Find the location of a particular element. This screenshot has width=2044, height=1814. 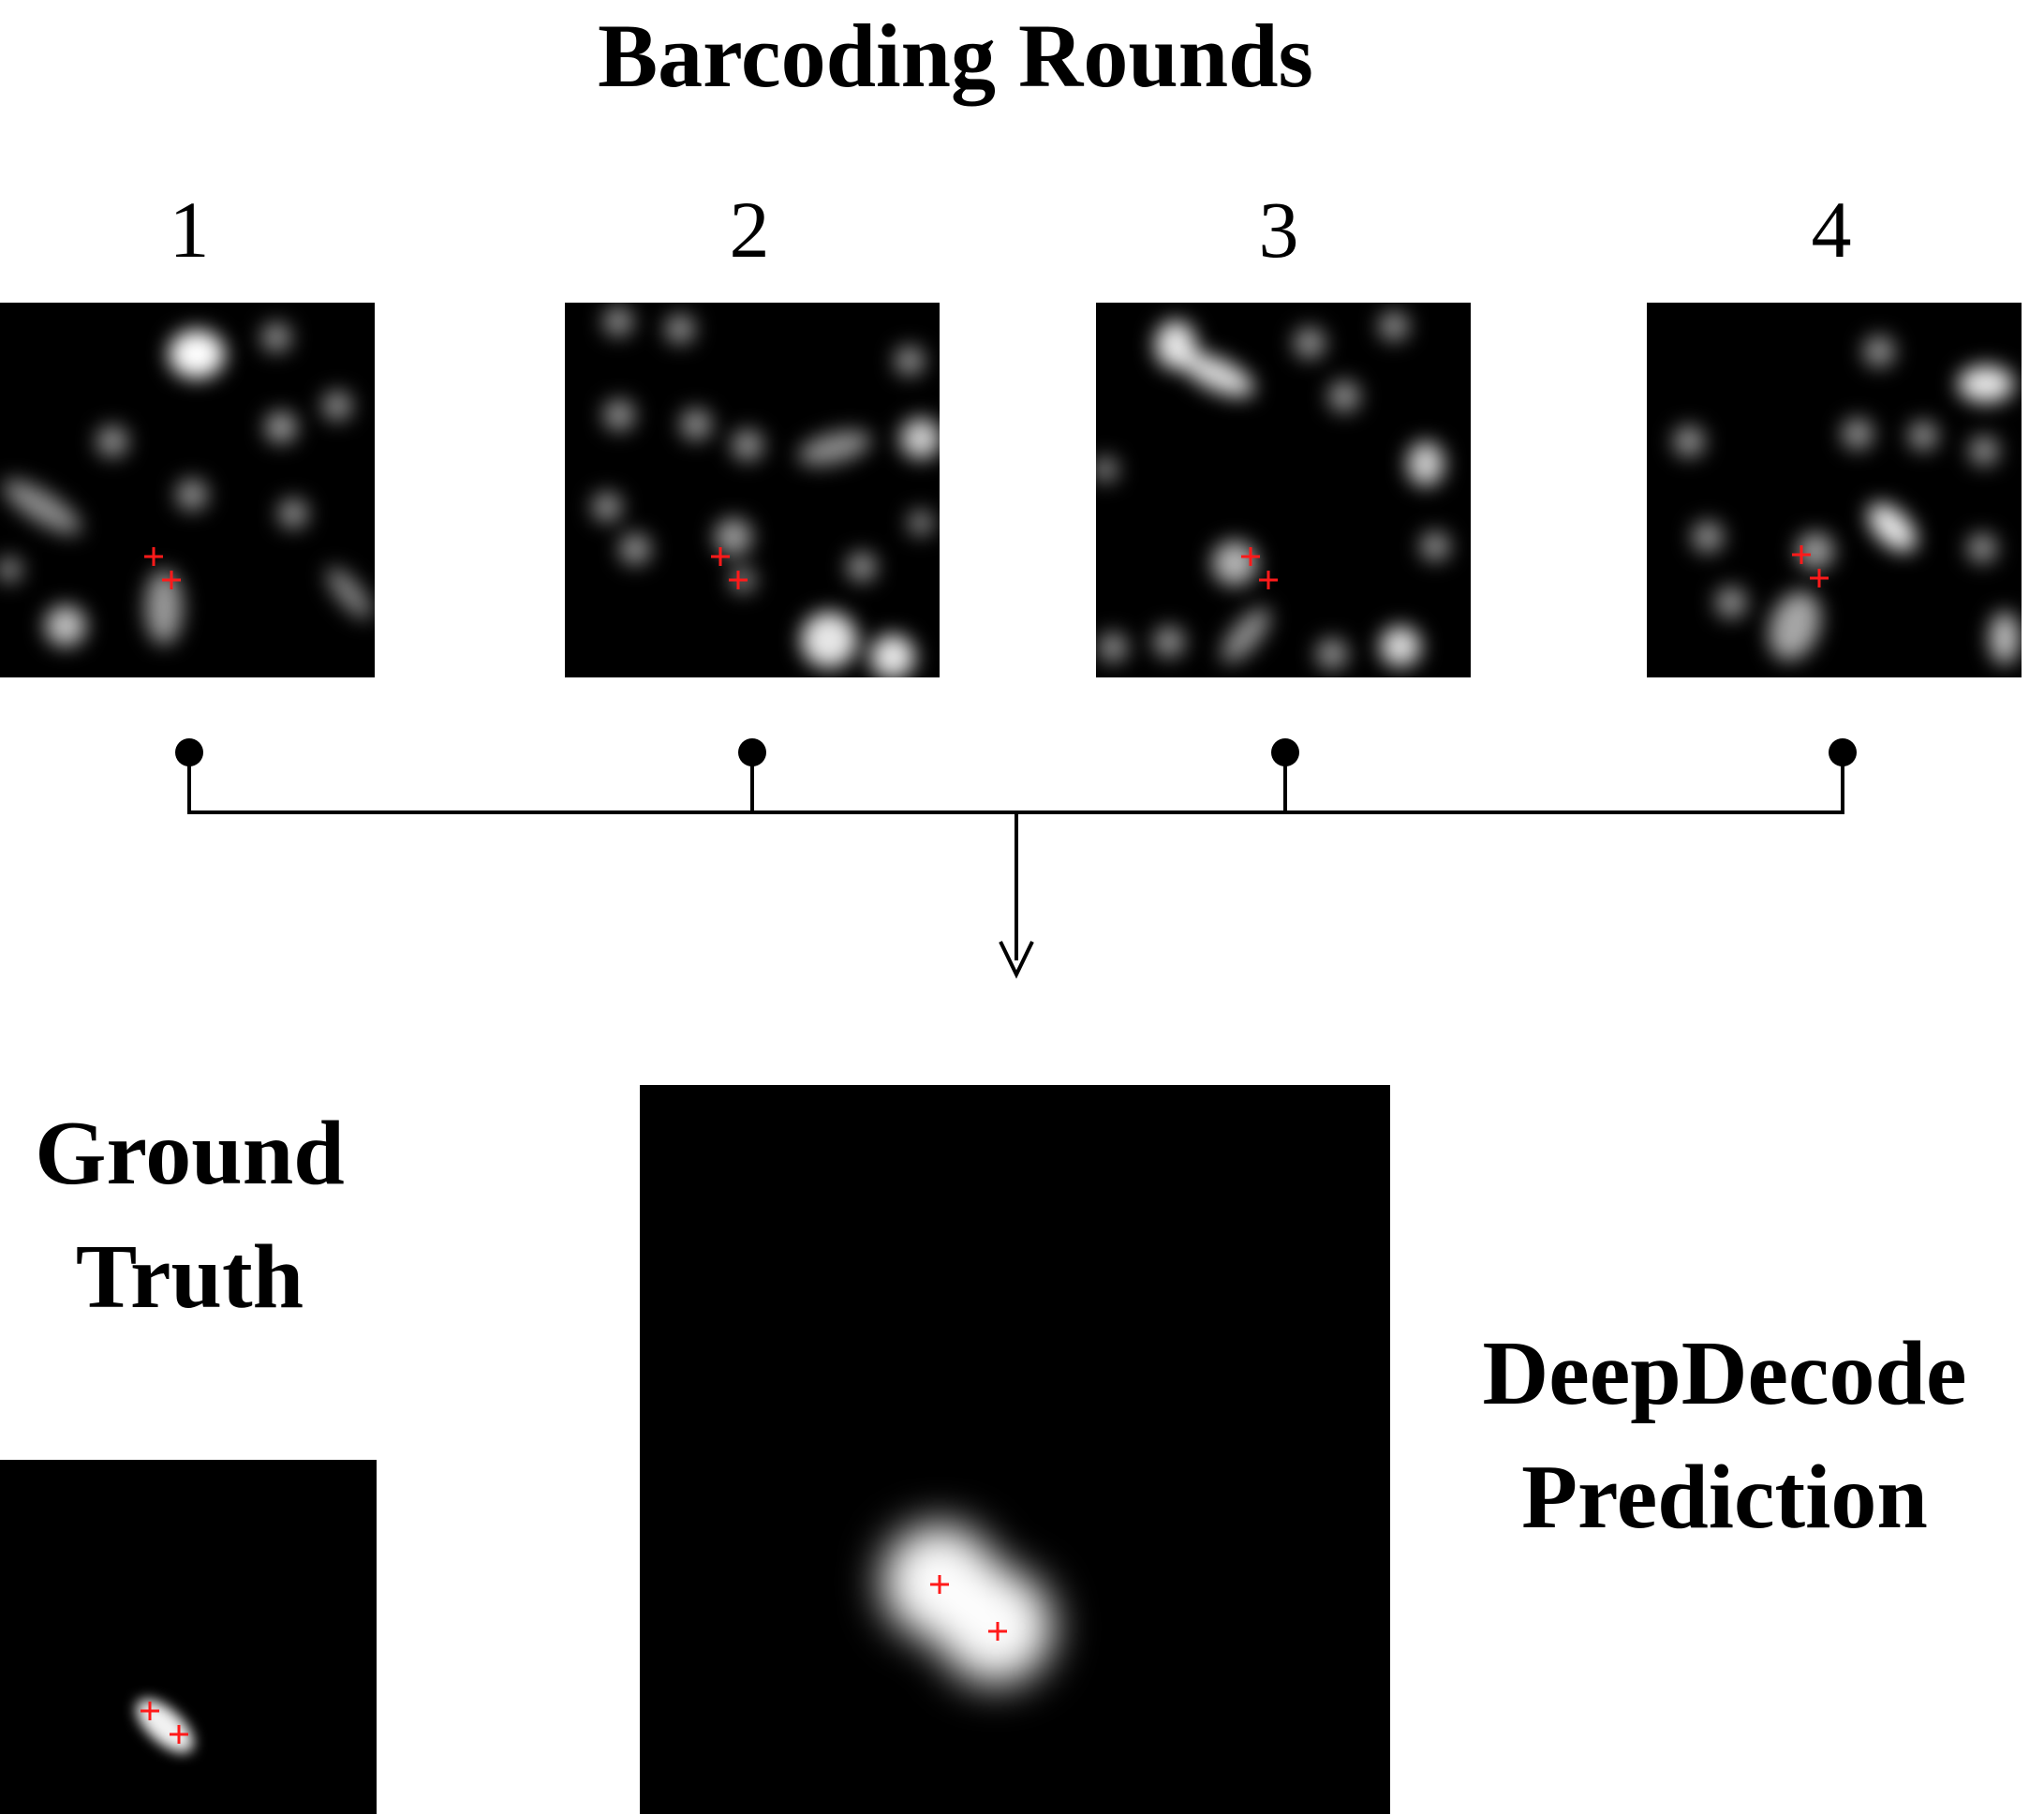

round-4-image is located at coordinates (1835, 490).